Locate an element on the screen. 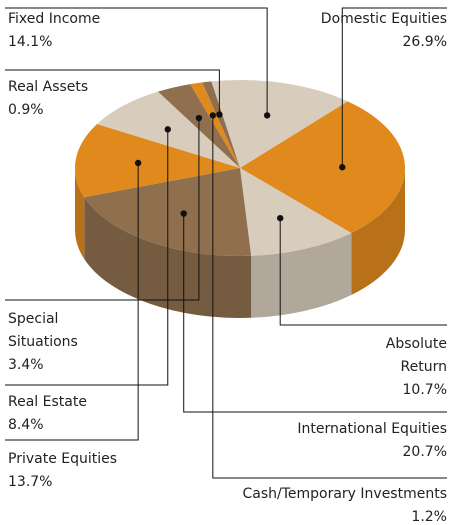 The height and width of the screenshot is (525, 452). label-value: 1.2% is located at coordinates (429, 517).